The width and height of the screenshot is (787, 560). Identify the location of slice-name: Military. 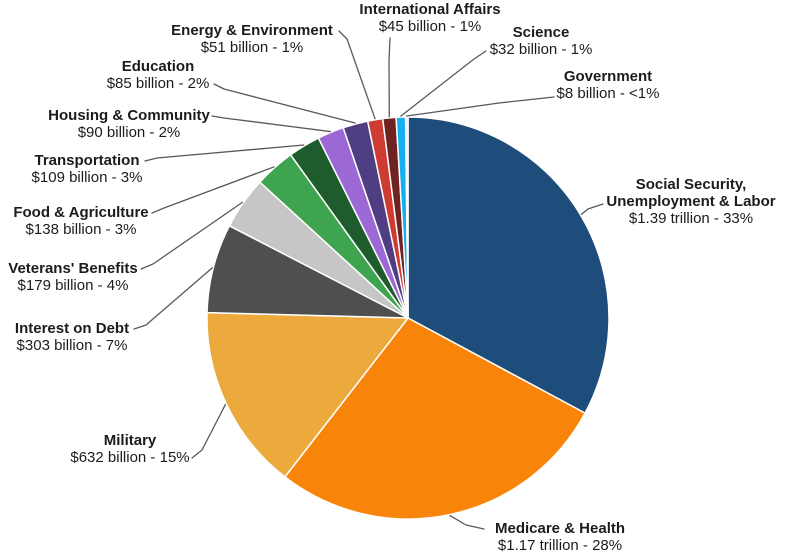
(130, 440).